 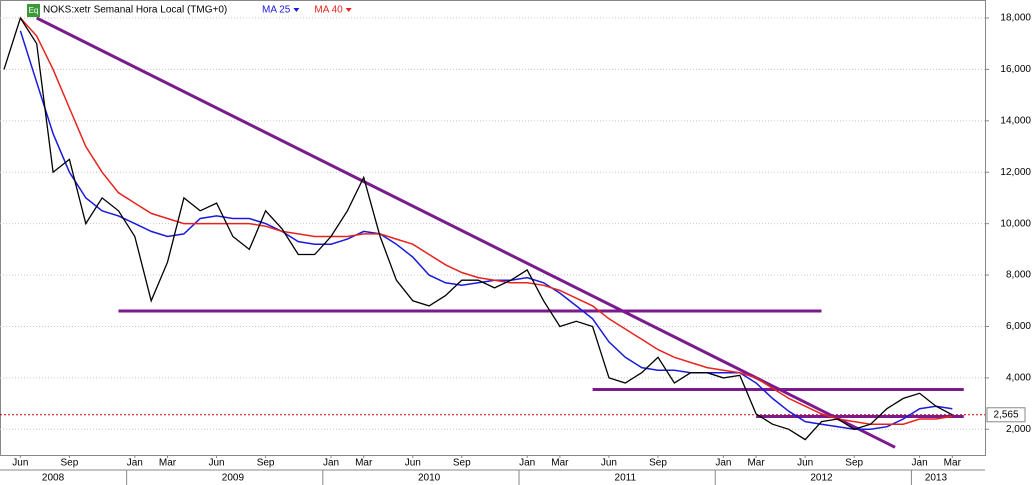 What do you see at coordinates (233, 478) in the screenshot?
I see `year-label: 2009` at bounding box center [233, 478].